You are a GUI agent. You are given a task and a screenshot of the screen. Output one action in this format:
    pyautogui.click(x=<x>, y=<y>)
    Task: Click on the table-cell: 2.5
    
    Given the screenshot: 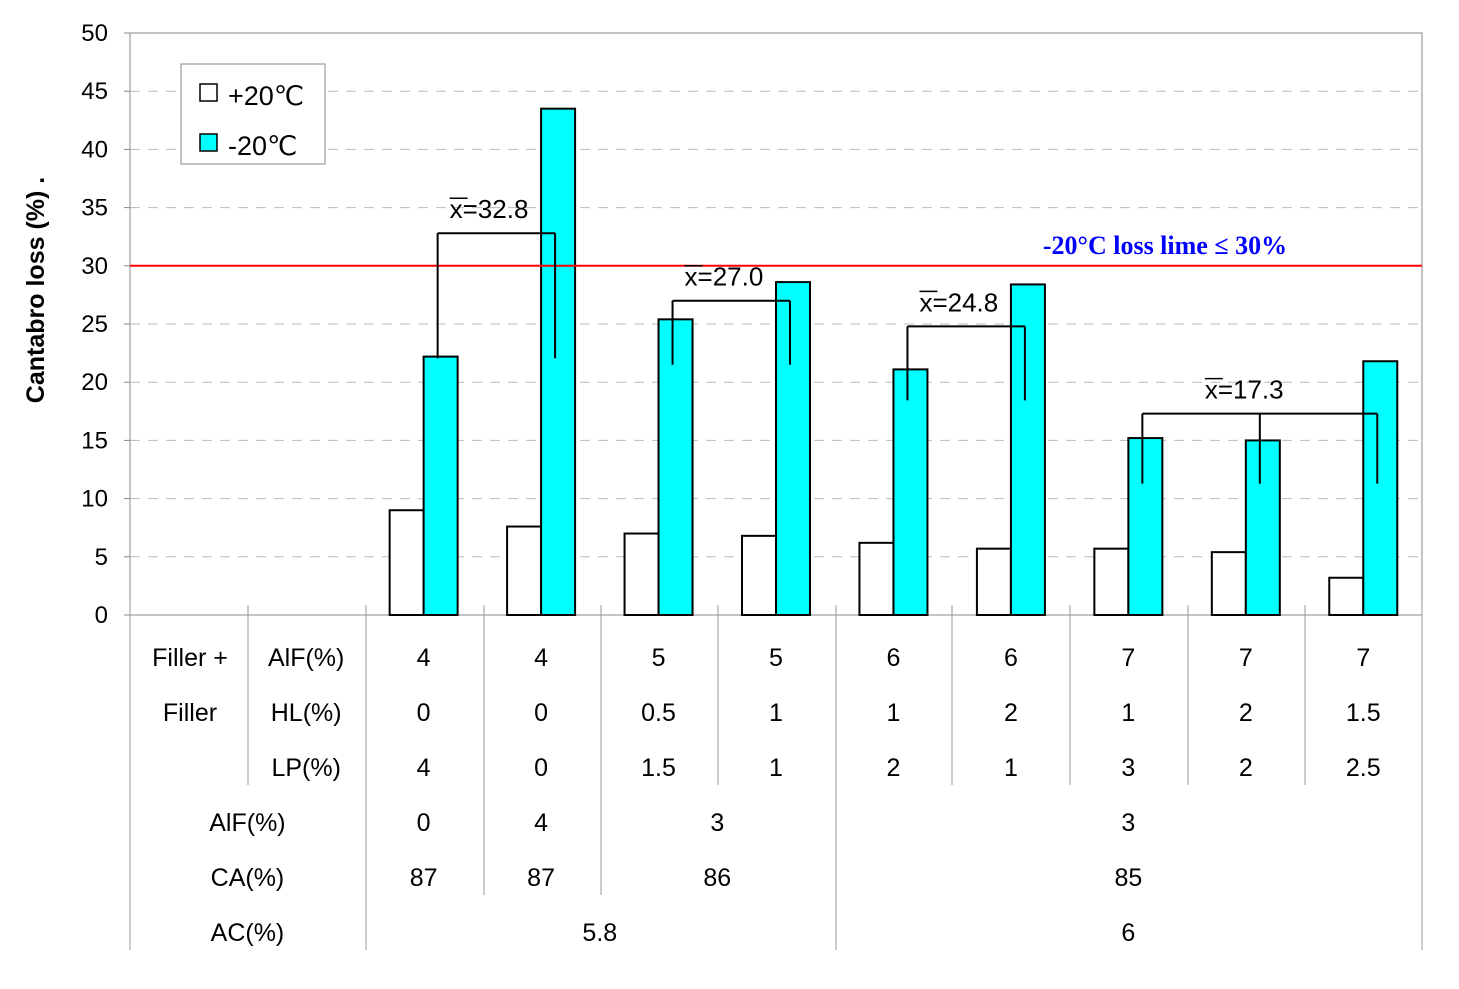 What is the action you would take?
    pyautogui.click(x=1363, y=768)
    